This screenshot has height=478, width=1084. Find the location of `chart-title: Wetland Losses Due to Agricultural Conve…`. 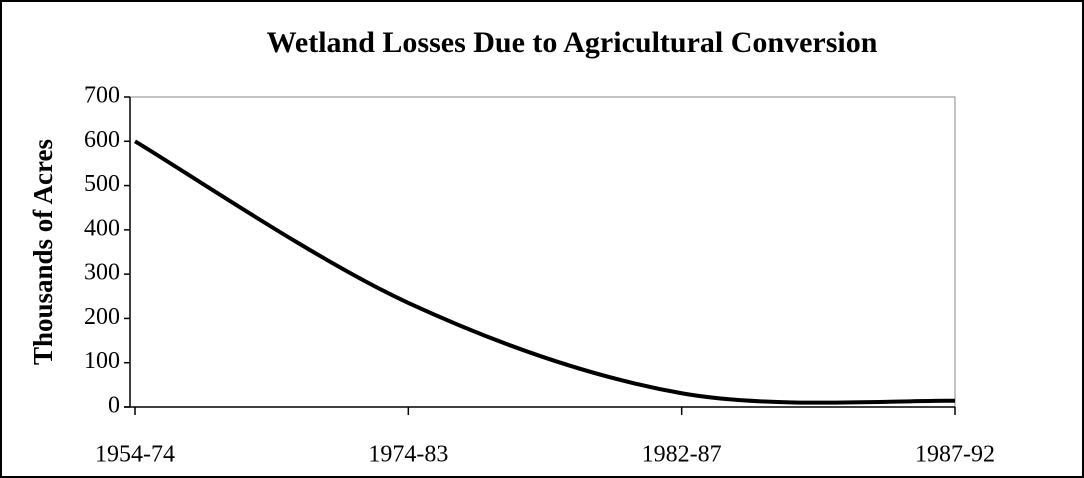

chart-title: Wetland Losses Due to Agricultural Conve… is located at coordinates (572, 42).